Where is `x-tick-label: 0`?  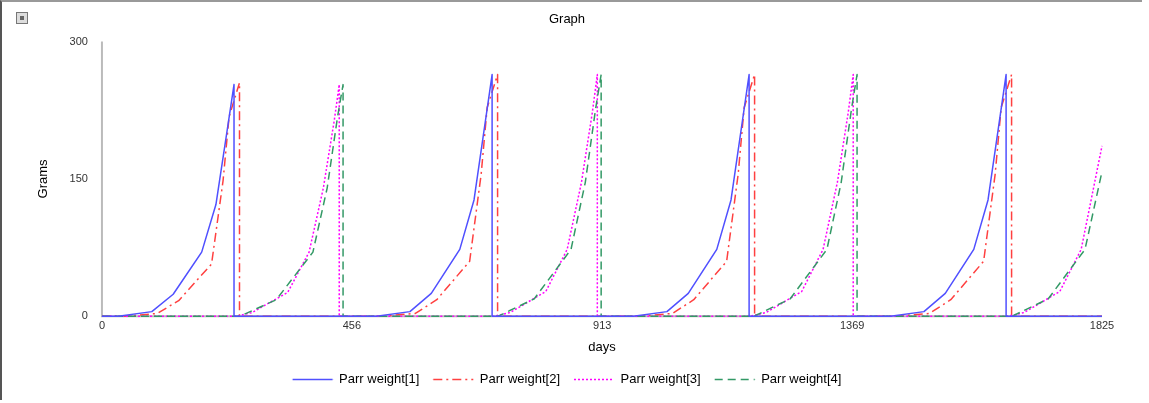
x-tick-label: 0 is located at coordinates (102, 324).